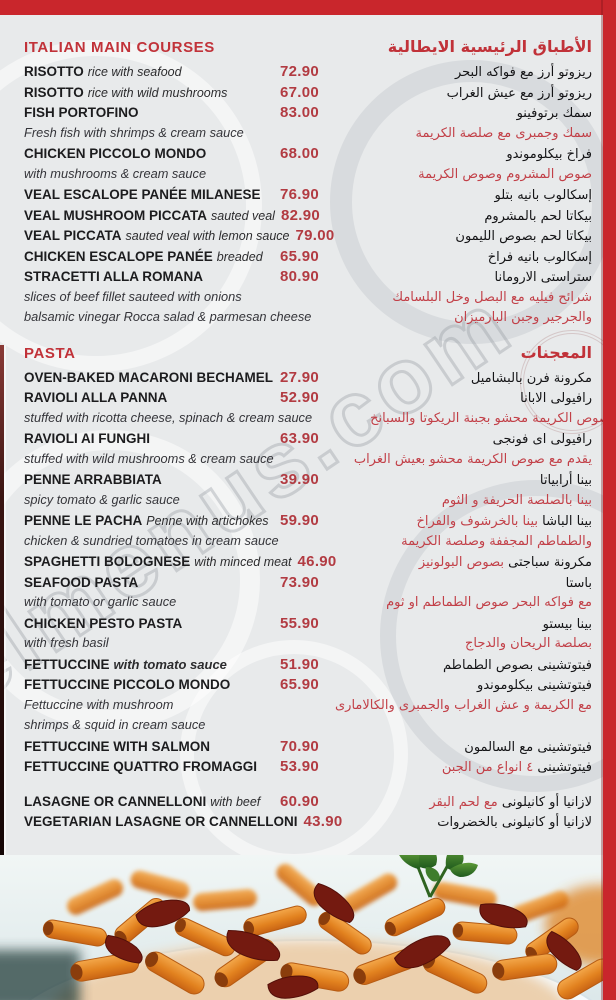 Image resolution: width=616 pixels, height=1000 pixels. I want to click on item-name: FETTUCCINE QUATTRO FROMAGGI, so click(140, 766).